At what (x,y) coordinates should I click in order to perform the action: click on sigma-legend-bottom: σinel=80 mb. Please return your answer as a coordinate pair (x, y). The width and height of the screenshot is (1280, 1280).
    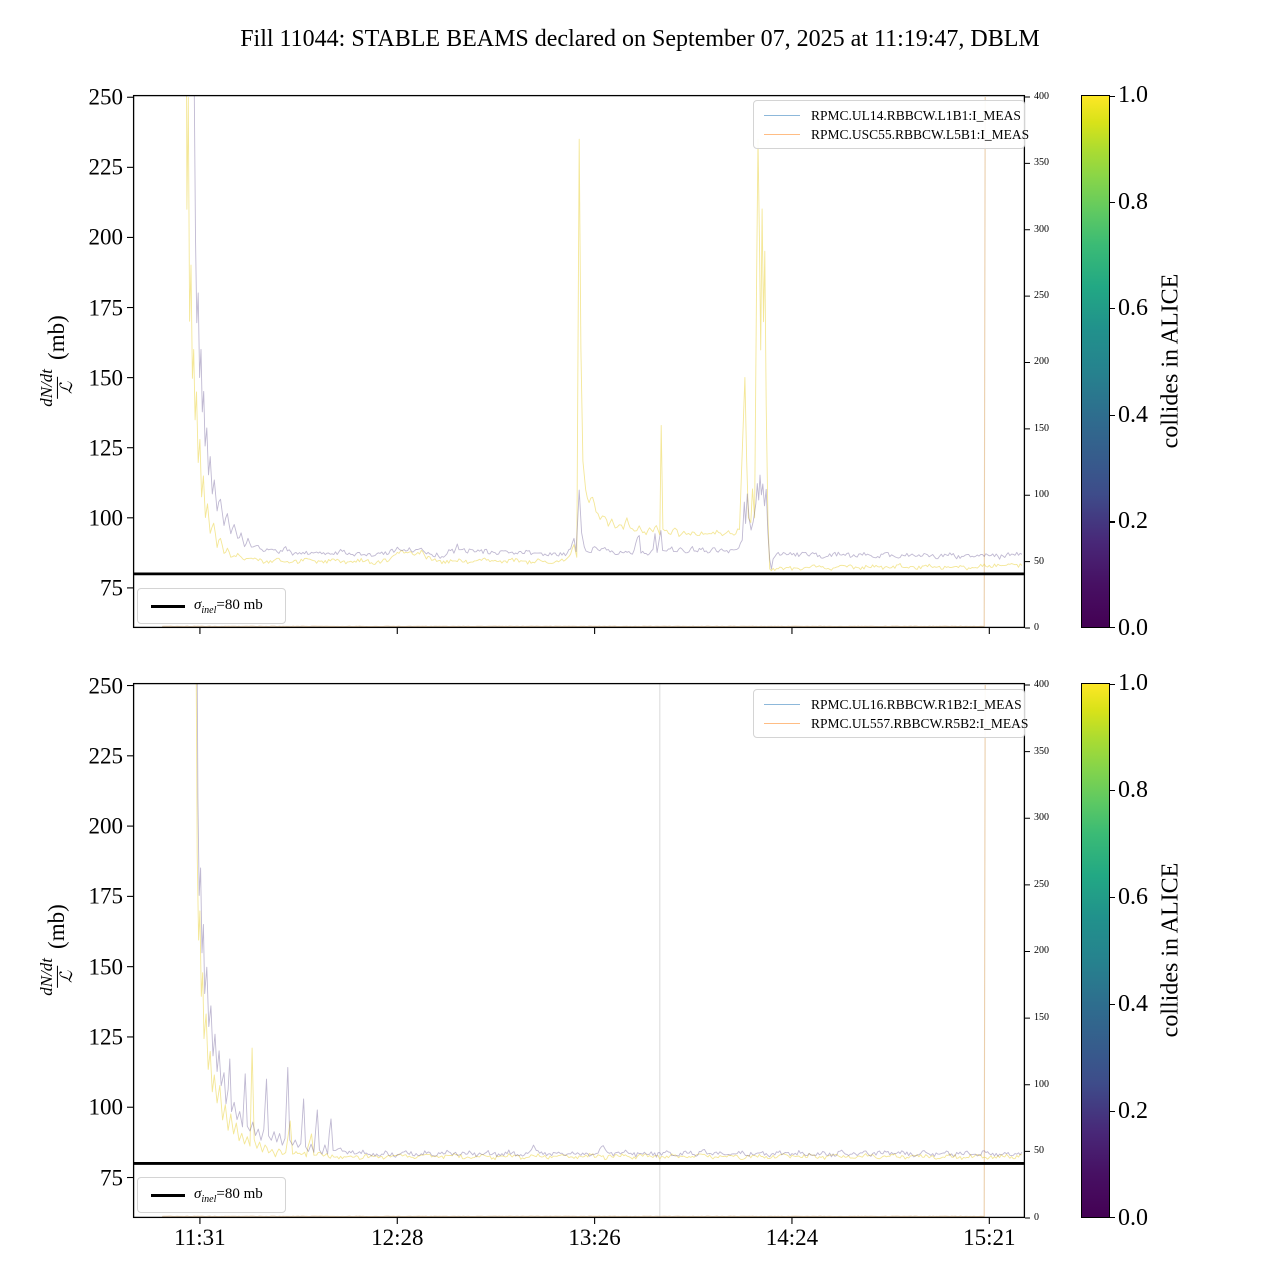
    Looking at the image, I should click on (211, 1195).